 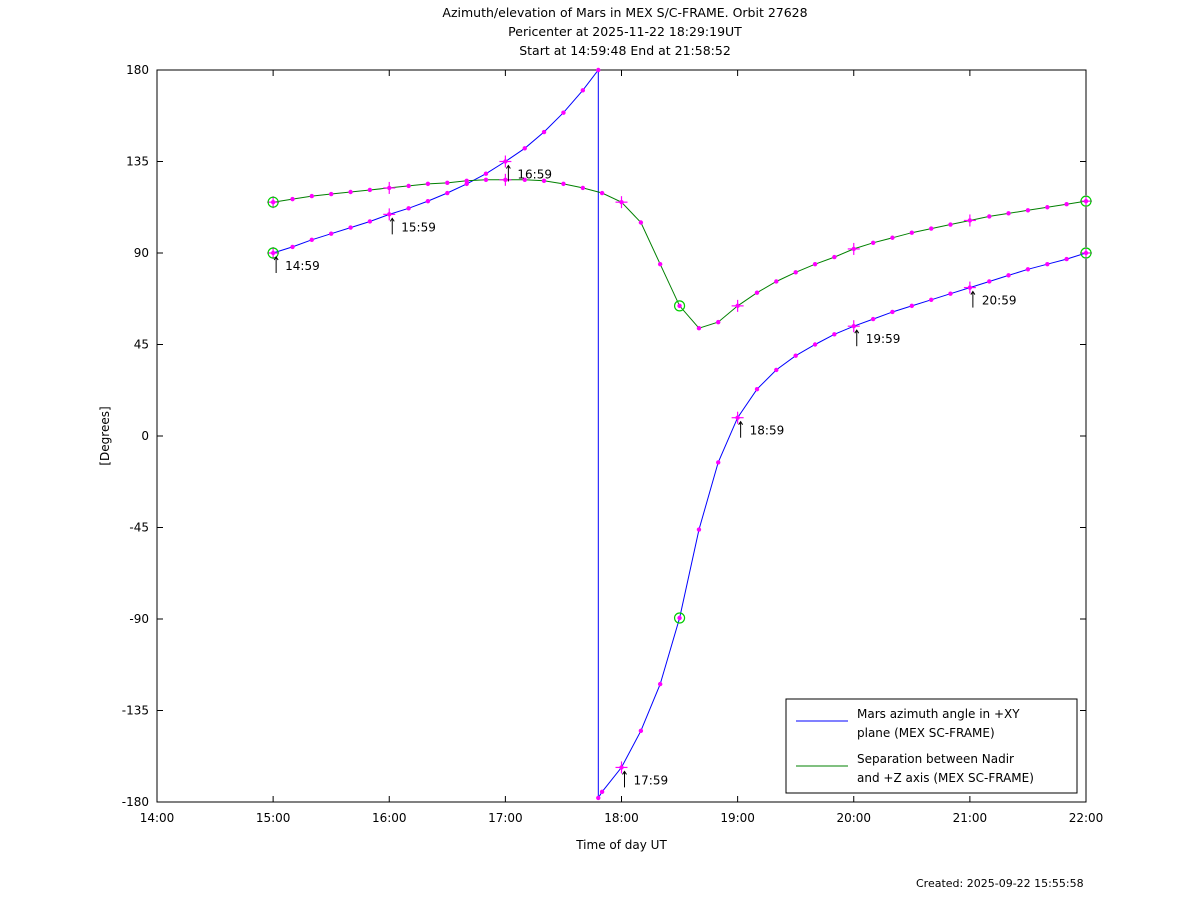 What do you see at coordinates (273, 818) in the screenshot?
I see `x-tick-label: 15:00` at bounding box center [273, 818].